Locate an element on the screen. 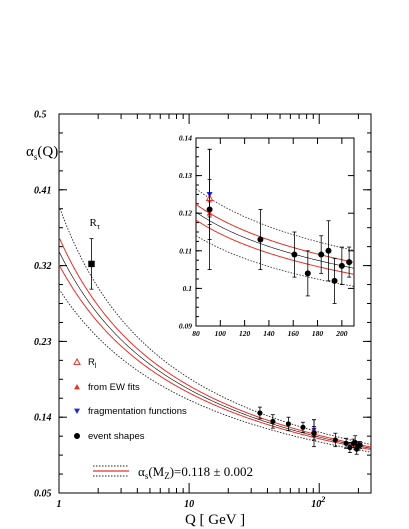 This screenshot has width=409, height=529. inset-data-points is located at coordinates (279, 226).